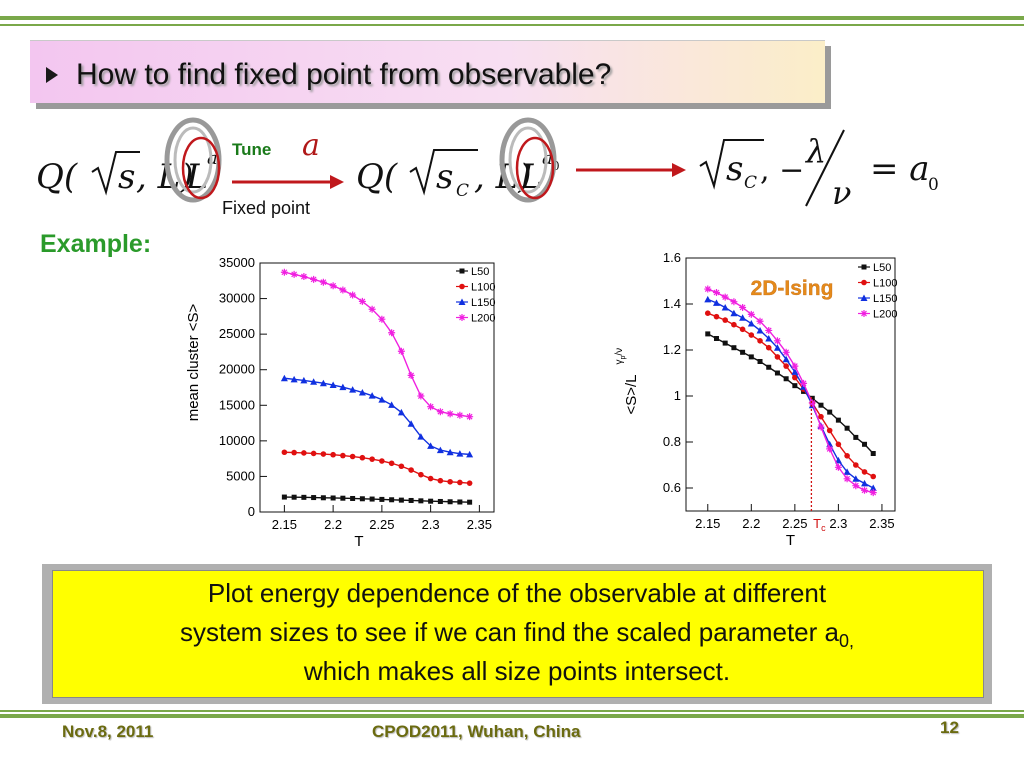 The height and width of the screenshot is (768, 1024). Describe the element at coordinates (792, 288) in the screenshot. I see `chart-title-2d-ising: 2D-Ising` at that location.